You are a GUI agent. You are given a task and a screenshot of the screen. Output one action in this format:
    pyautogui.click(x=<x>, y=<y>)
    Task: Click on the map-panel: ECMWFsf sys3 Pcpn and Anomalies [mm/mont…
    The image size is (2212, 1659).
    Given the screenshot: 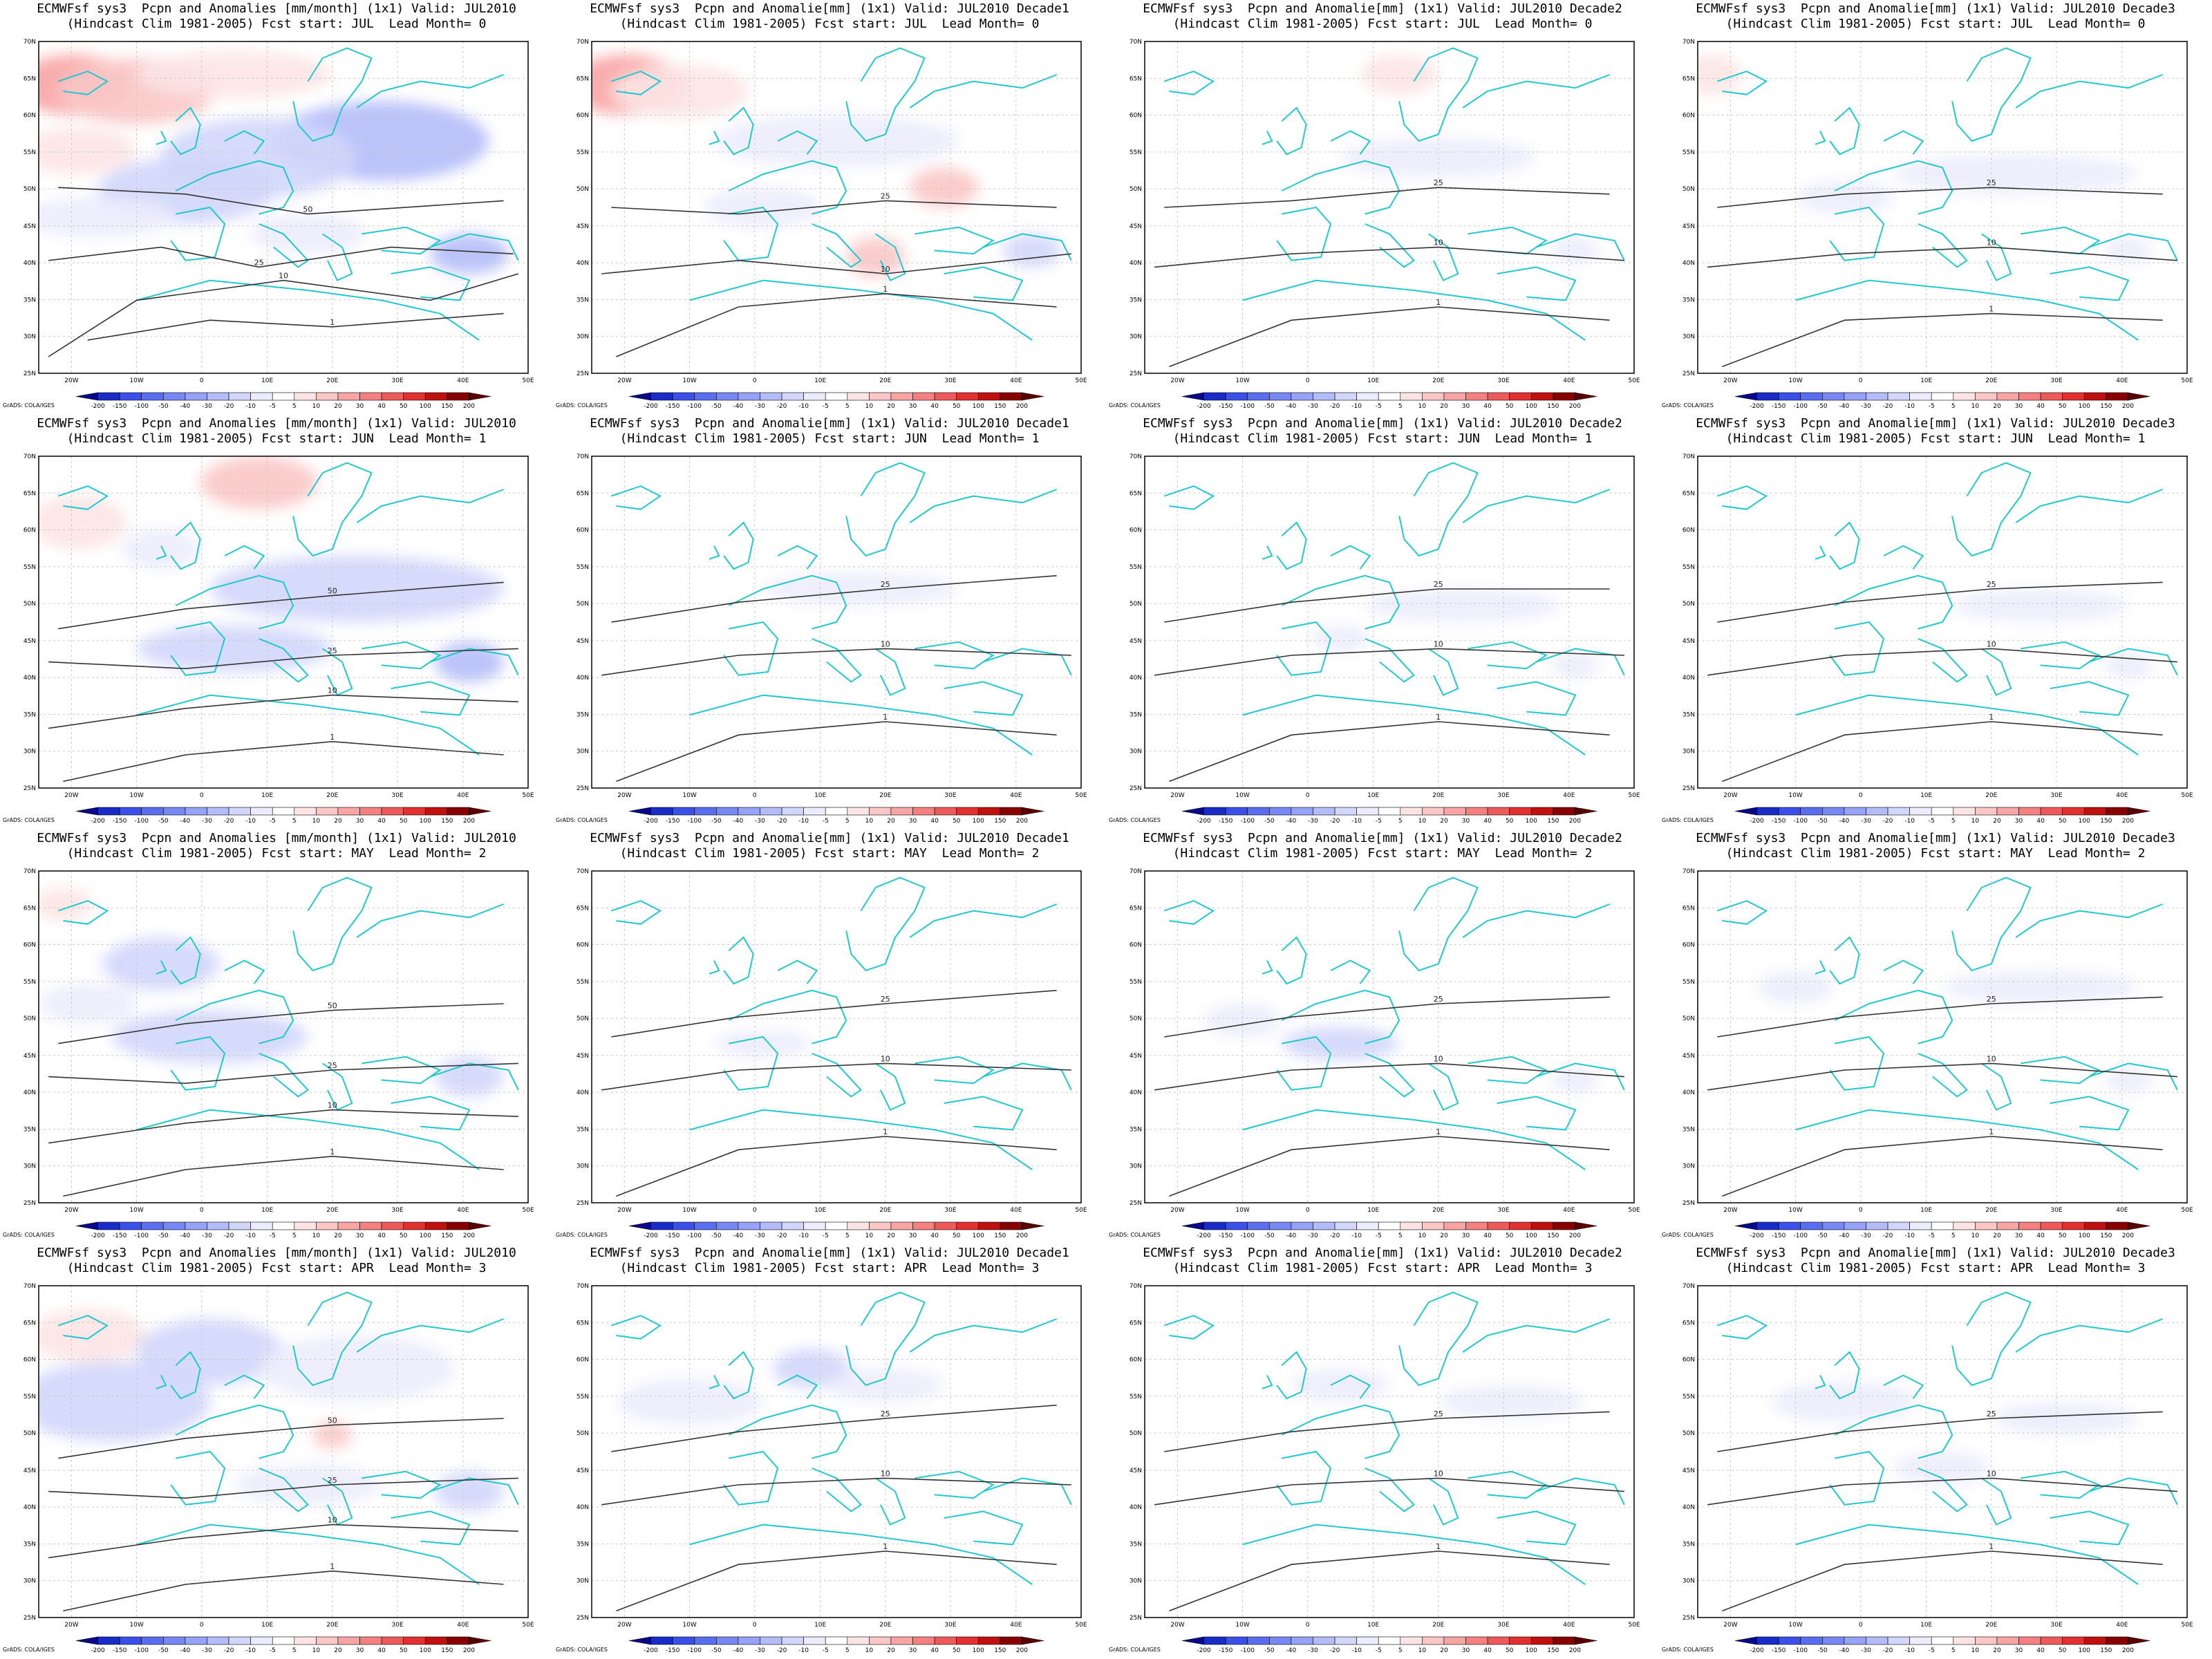 What is the action you would take?
    pyautogui.click(x=276, y=1037)
    